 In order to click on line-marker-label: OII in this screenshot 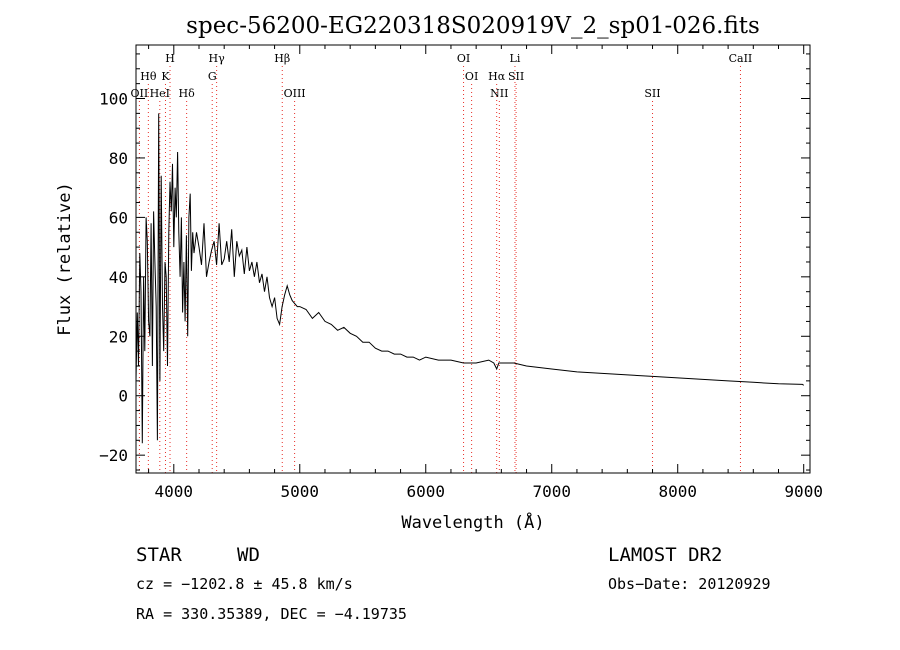, I will do `click(140, 93)`.